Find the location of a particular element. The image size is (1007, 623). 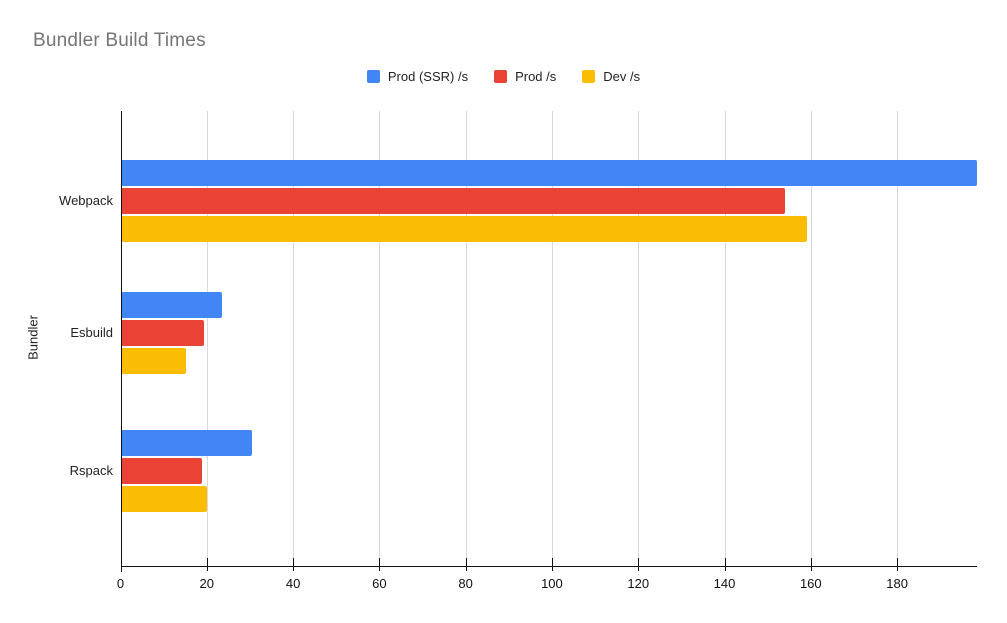

x-tick-label-40: 40 is located at coordinates (293, 583).